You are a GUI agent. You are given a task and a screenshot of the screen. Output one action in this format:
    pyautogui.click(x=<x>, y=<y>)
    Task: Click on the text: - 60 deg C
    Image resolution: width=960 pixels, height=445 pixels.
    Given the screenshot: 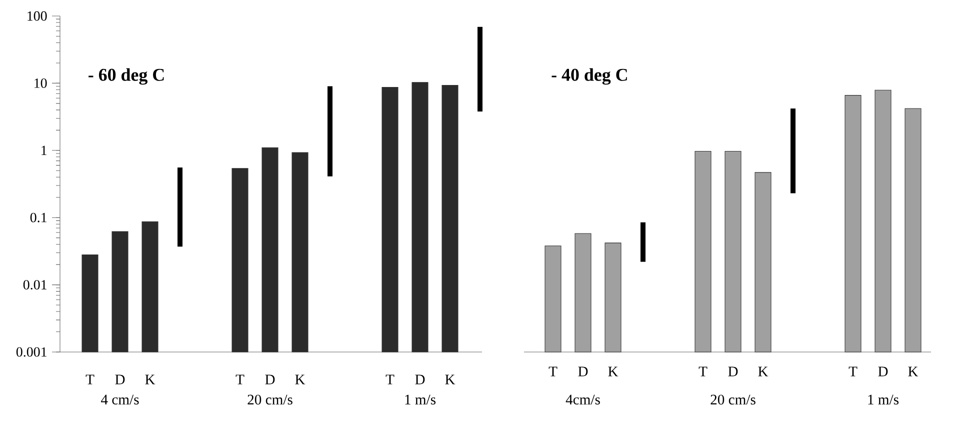 What is the action you would take?
    pyautogui.click(x=126, y=76)
    